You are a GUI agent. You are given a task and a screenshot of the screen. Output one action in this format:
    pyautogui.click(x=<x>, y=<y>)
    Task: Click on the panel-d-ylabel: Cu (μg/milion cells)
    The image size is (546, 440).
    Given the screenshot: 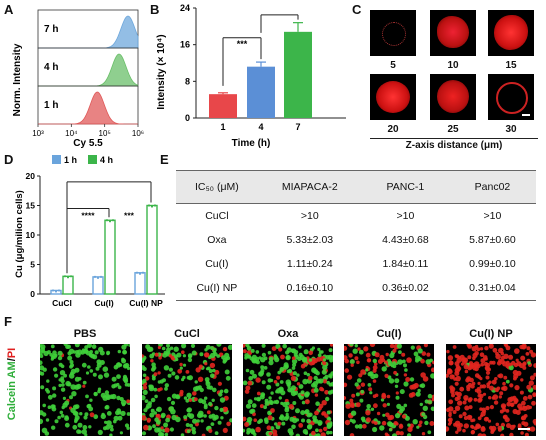 What is the action you would take?
    pyautogui.click(x=19, y=234)
    